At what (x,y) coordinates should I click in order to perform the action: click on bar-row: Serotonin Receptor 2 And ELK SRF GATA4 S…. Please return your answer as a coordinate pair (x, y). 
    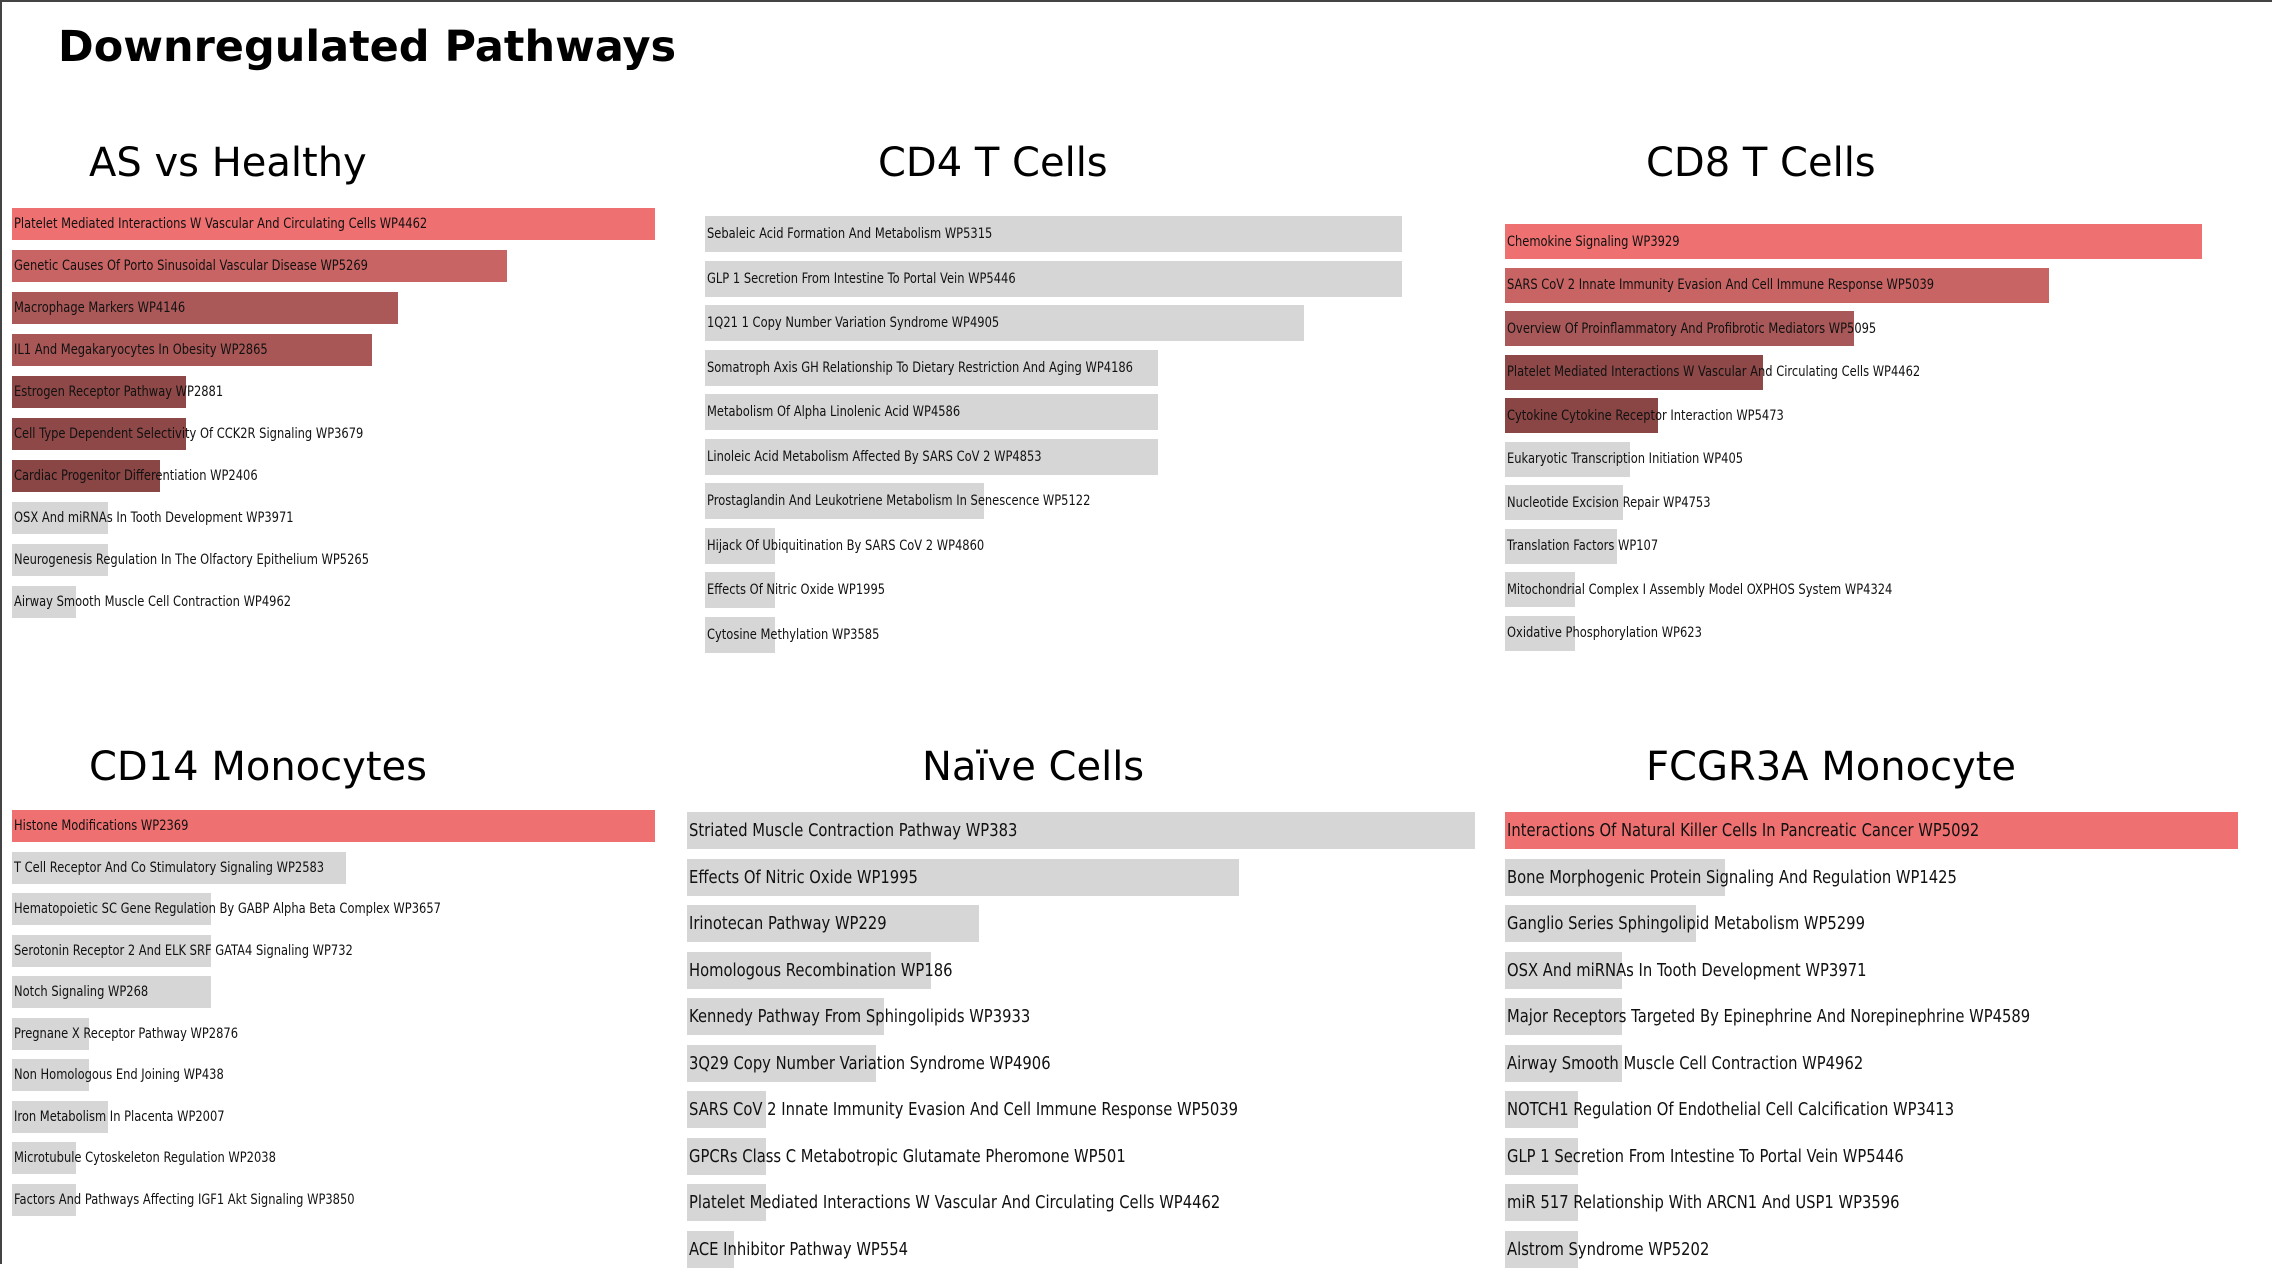
    Looking at the image, I should click on (333, 950).